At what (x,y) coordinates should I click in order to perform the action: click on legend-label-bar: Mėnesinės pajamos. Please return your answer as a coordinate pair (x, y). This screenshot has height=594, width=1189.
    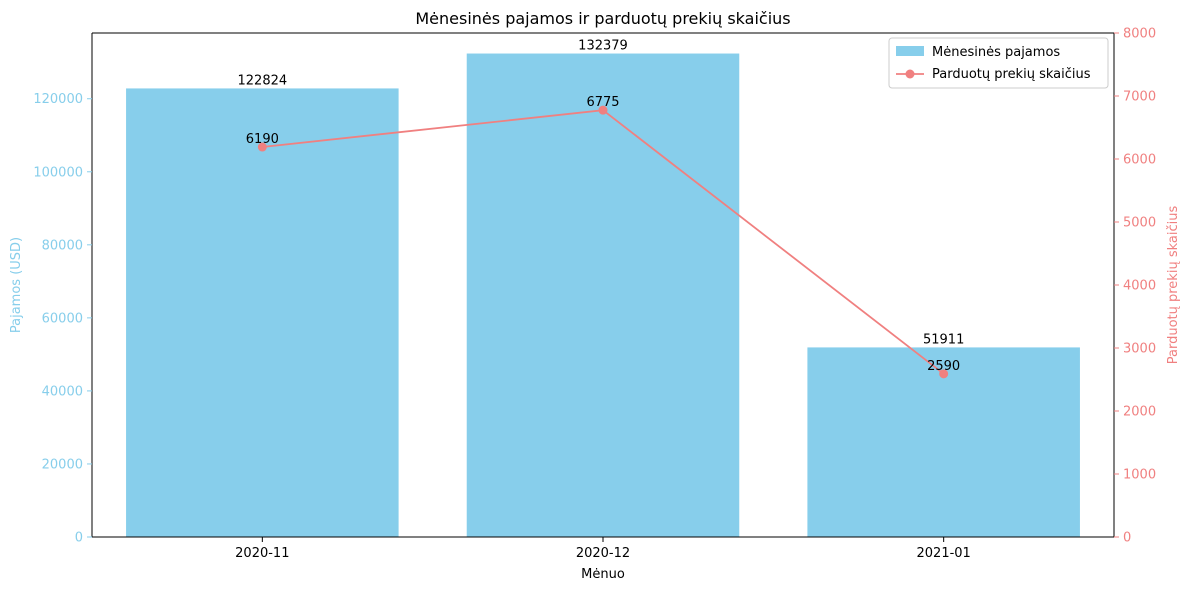
    Looking at the image, I should click on (996, 52).